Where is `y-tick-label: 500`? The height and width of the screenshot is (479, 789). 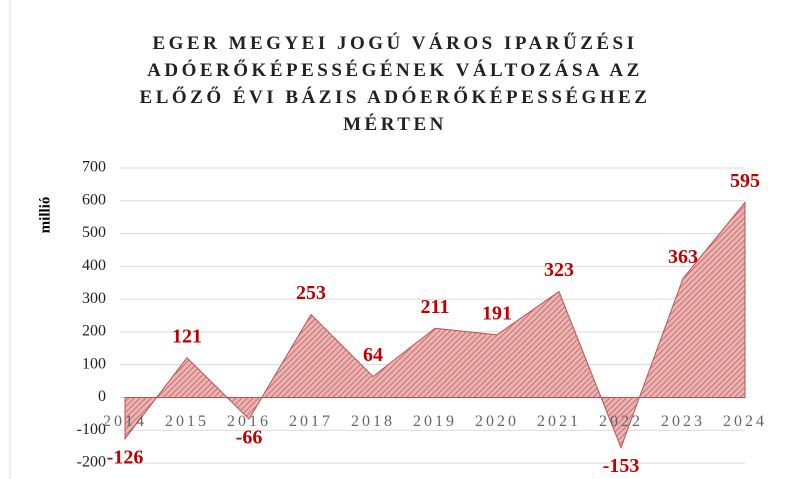
y-tick-label: 500 is located at coordinates (94, 232).